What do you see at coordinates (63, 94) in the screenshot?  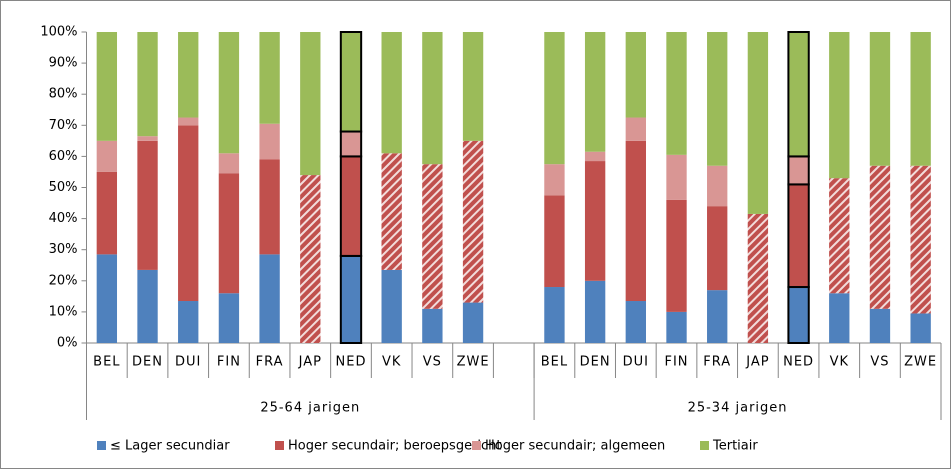 I see `y-tick-label: 80%` at bounding box center [63, 94].